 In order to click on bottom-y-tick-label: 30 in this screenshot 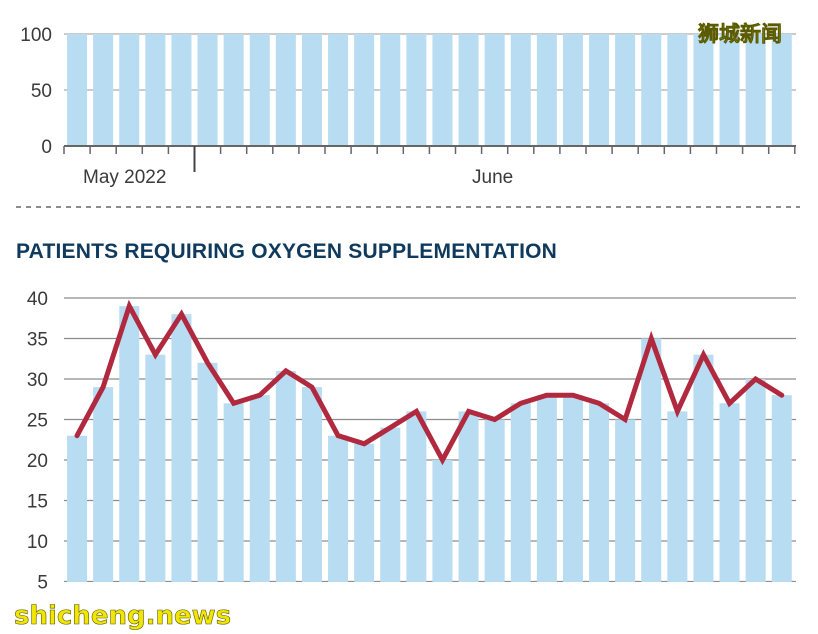, I will do `click(37, 380)`.